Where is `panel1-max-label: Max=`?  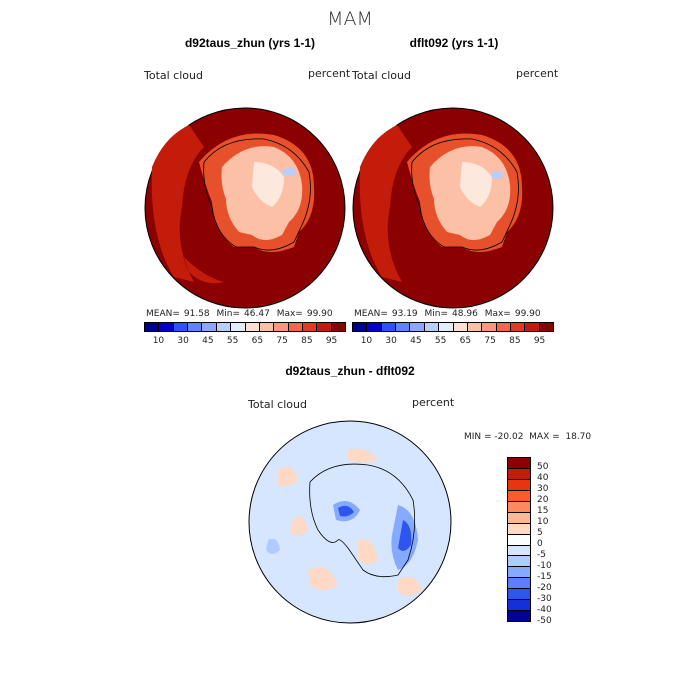 panel1-max-label: Max= is located at coordinates (289, 314).